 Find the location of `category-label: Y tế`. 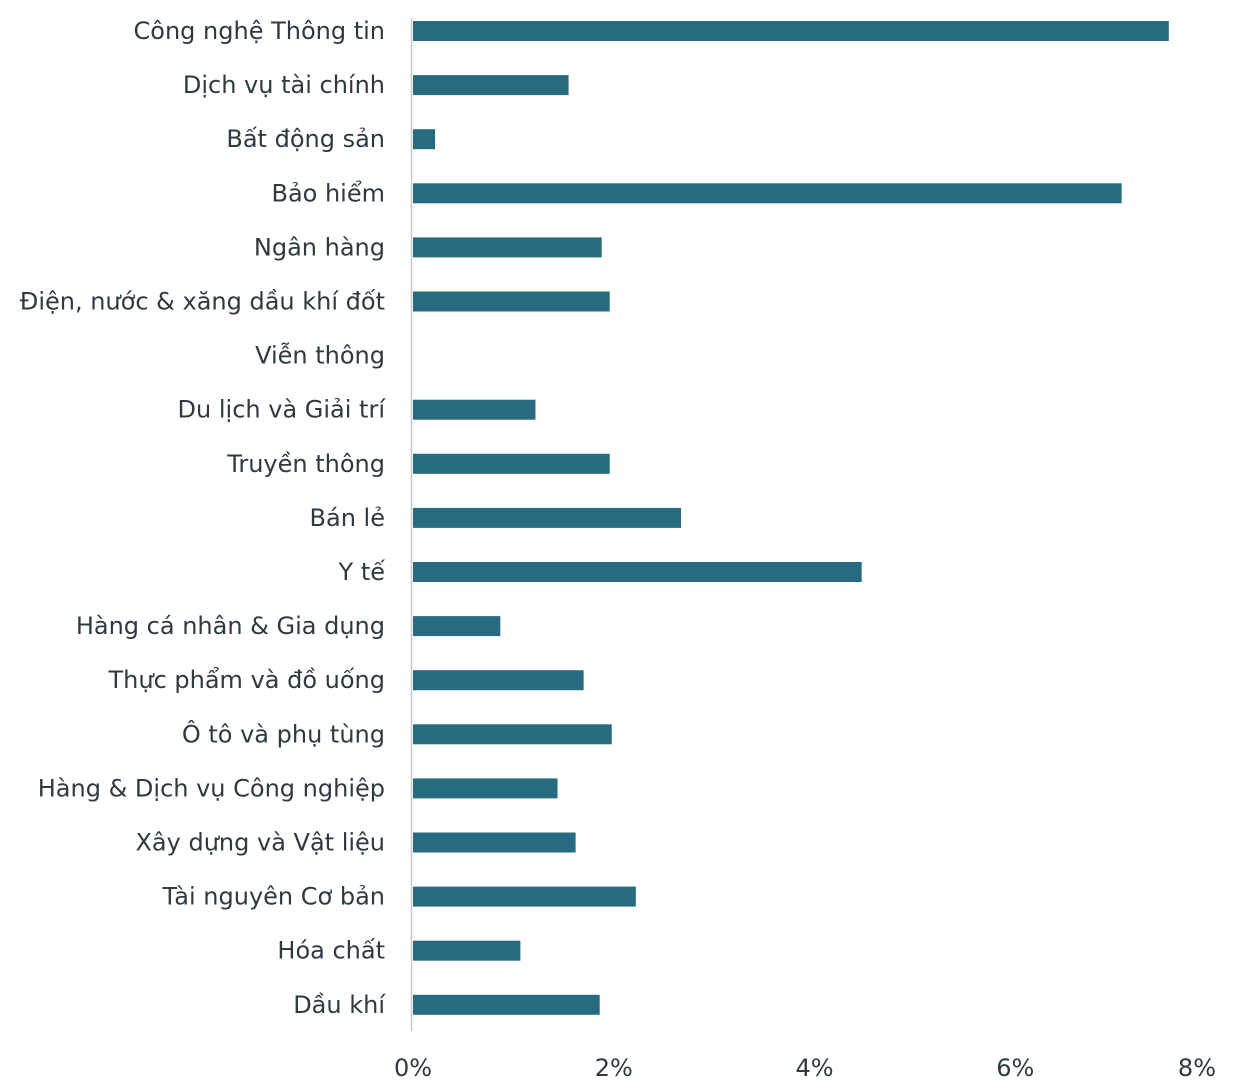

category-label: Y tế is located at coordinates (362, 572).